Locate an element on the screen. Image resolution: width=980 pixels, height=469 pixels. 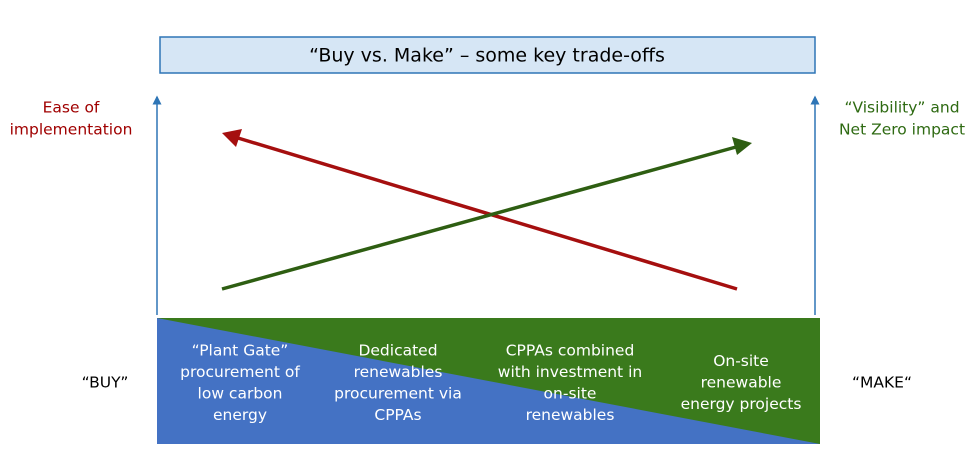
make-label: “MAKE“ is located at coordinates (882, 383).